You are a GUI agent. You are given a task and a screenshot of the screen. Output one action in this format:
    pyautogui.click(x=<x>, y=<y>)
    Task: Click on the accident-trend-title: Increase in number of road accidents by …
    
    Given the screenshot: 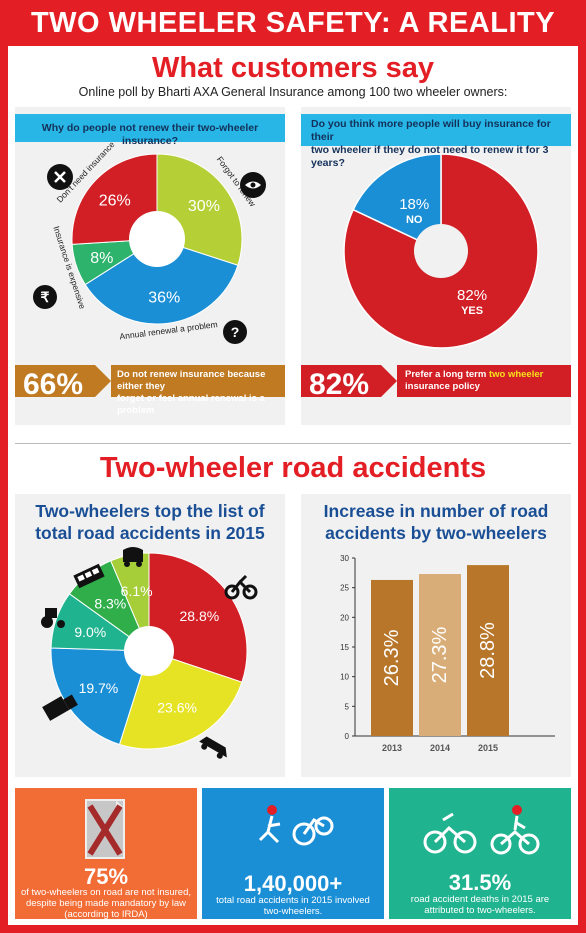 What is the action you would take?
    pyautogui.click(x=436, y=522)
    